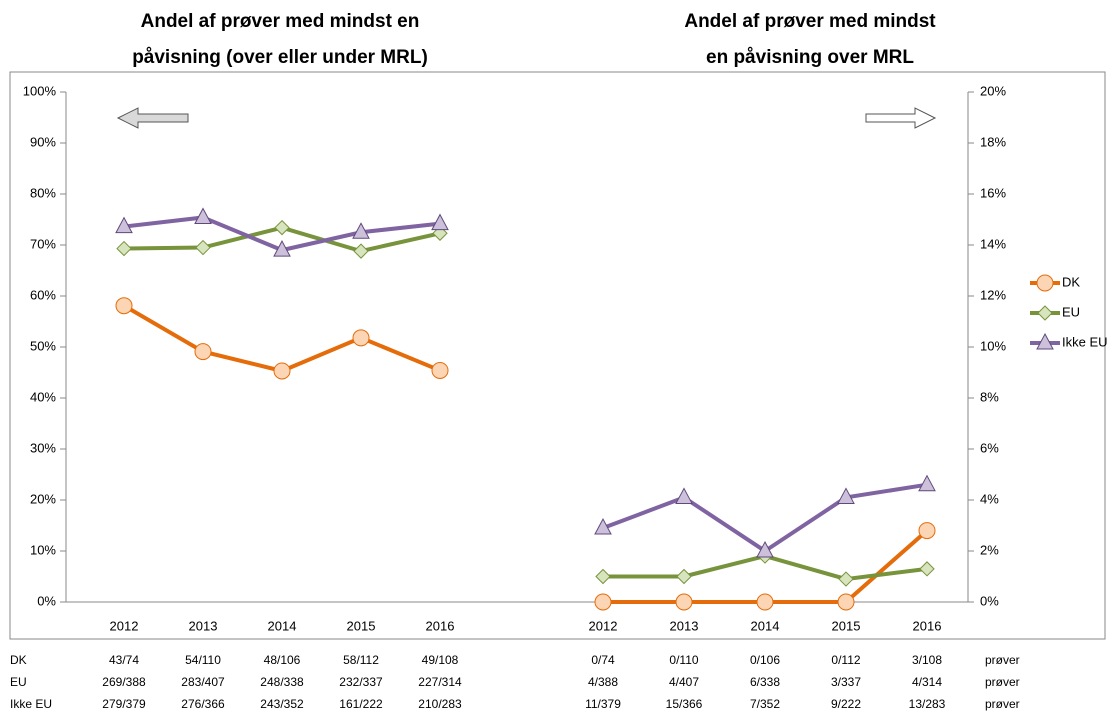 The width and height of the screenshot is (1112, 714). I want to click on table-cell: 7/352, so click(765, 704).